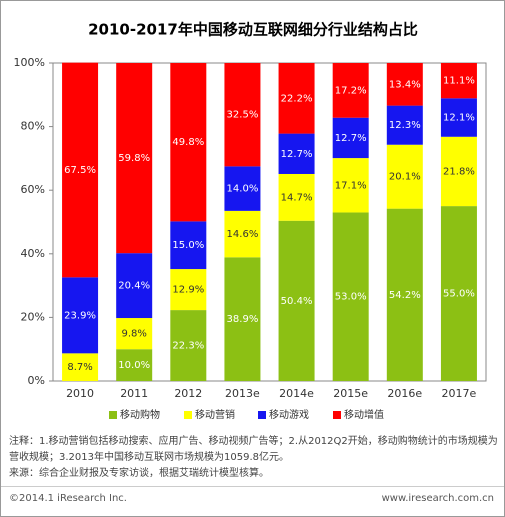 This screenshot has width=505, height=517. I want to click on value-label: 20.4%, so click(134, 286).